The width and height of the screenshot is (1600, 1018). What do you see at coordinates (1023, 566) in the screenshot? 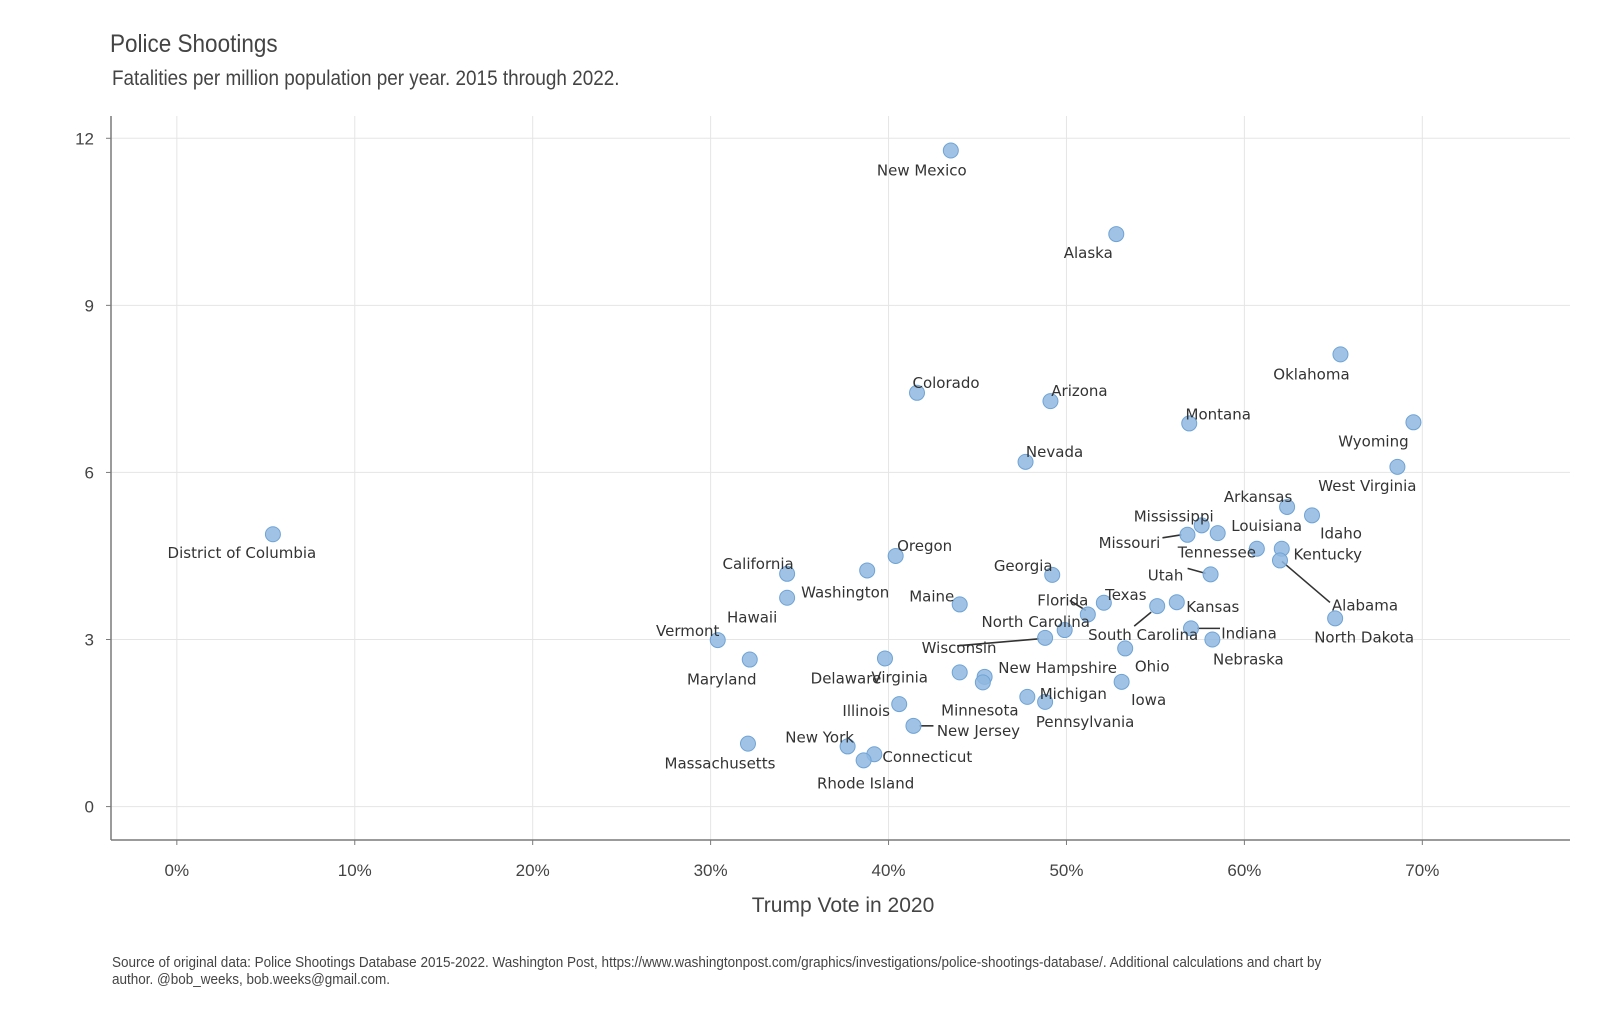
I see `point-label: Georgia` at bounding box center [1023, 566].